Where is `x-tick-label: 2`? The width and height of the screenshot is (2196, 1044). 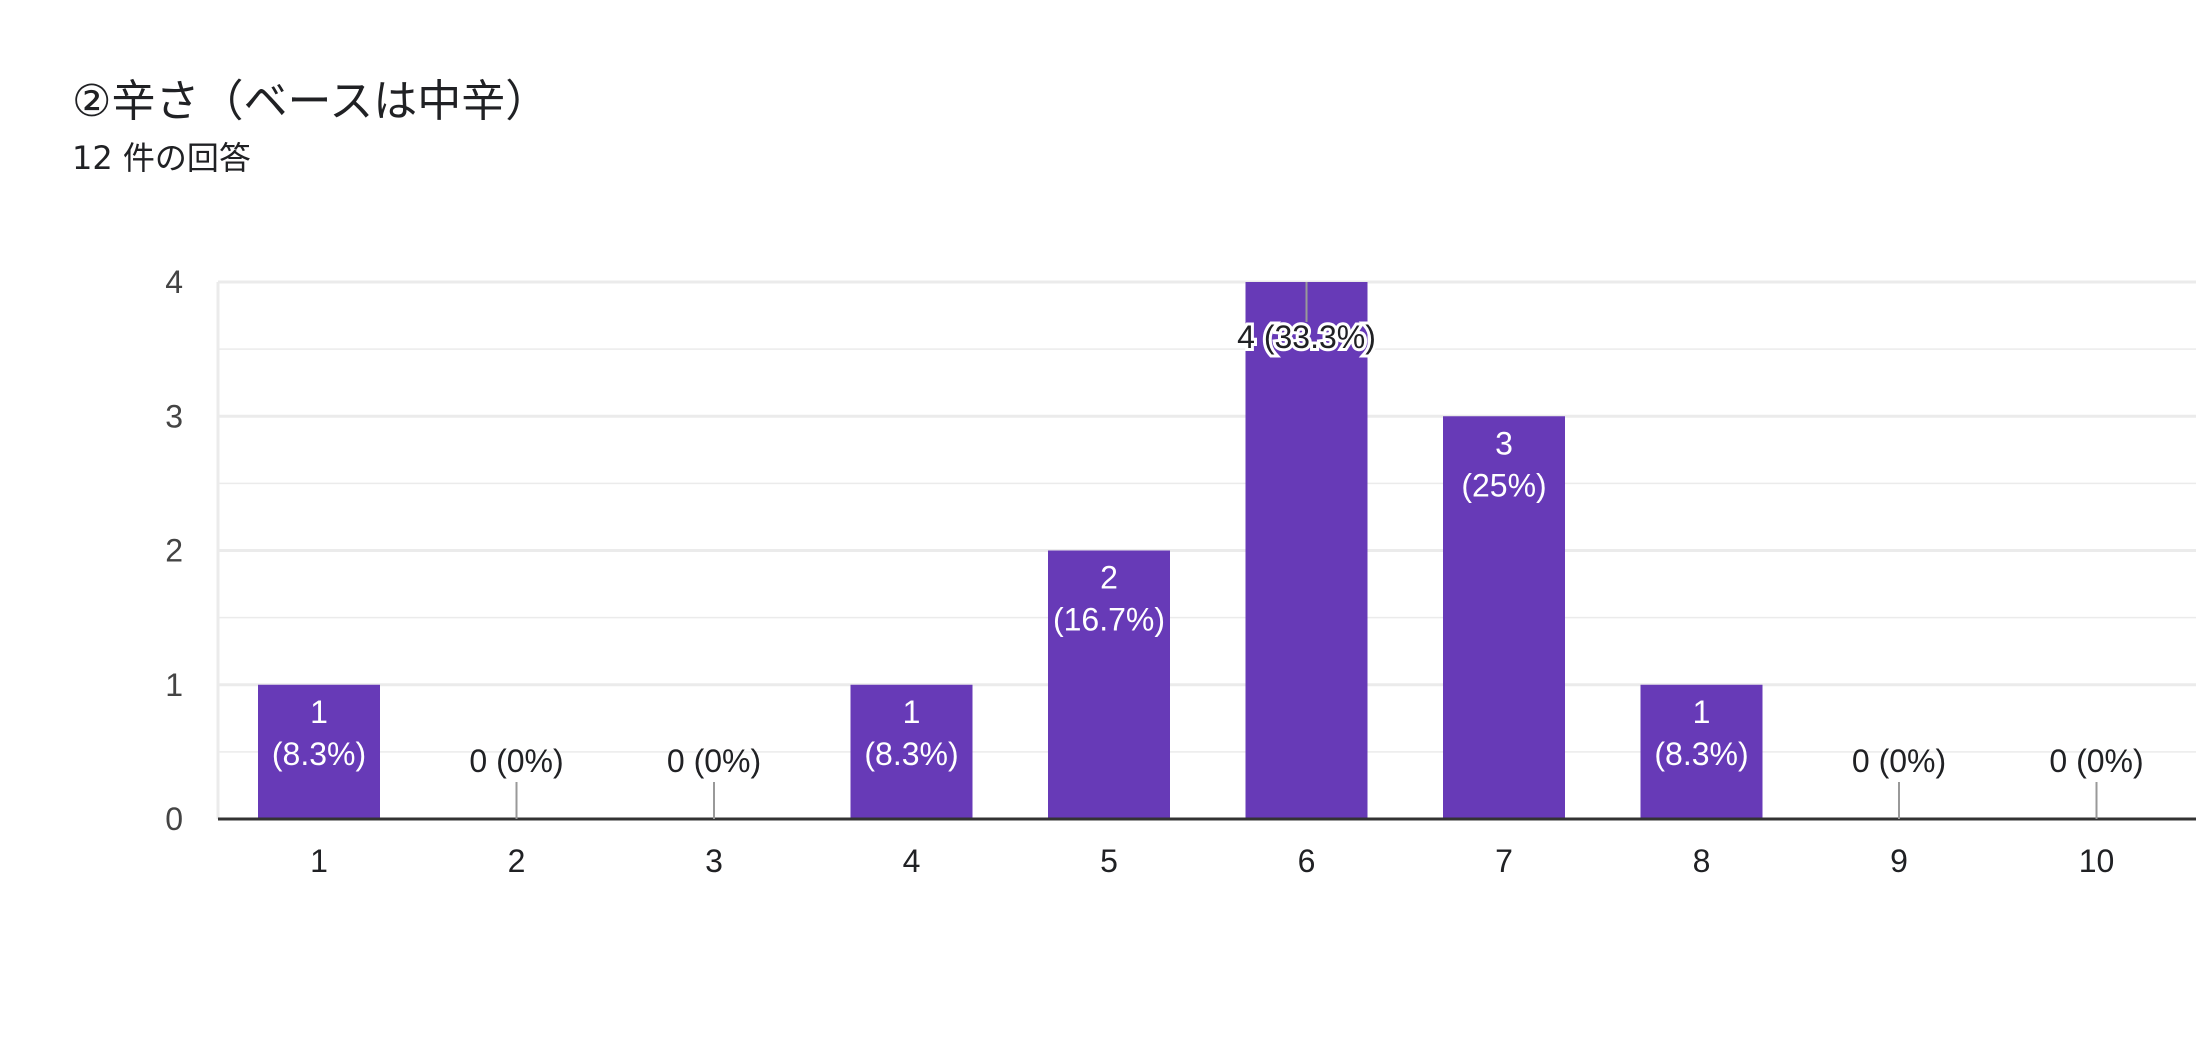 x-tick-label: 2 is located at coordinates (517, 861).